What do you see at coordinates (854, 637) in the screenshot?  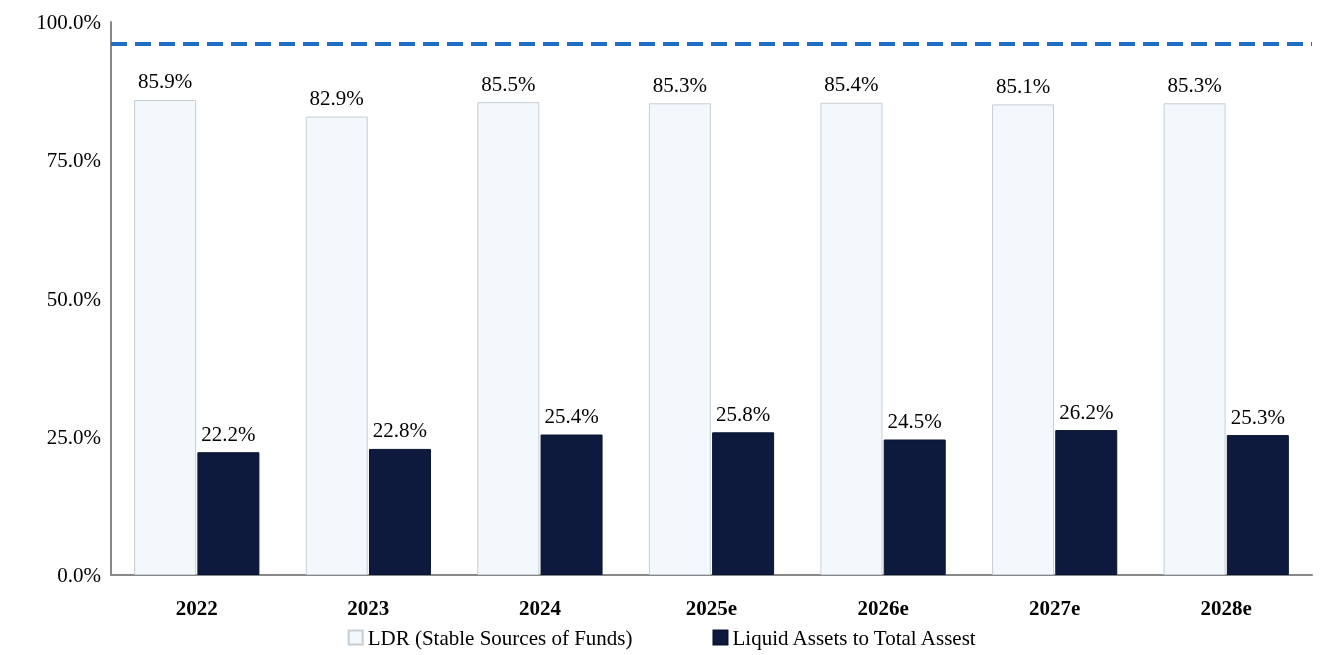 I see `legend-label: Liquid Assets to Total Assest` at bounding box center [854, 637].